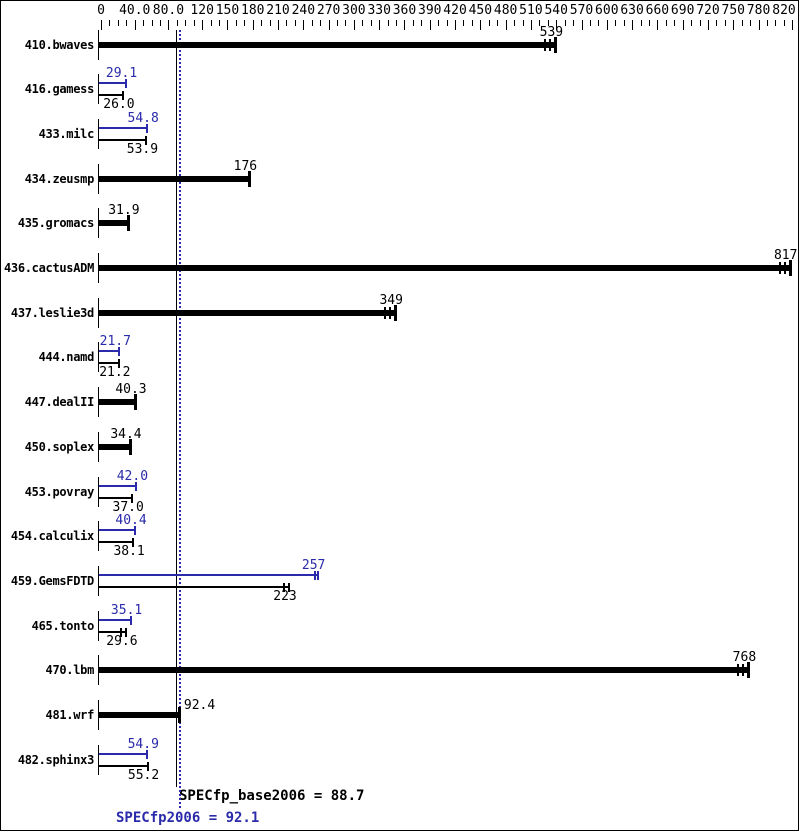 The width and height of the screenshot is (799, 831). Describe the element at coordinates (556, 10) in the screenshot. I see `axis-tick-label: 540` at that location.